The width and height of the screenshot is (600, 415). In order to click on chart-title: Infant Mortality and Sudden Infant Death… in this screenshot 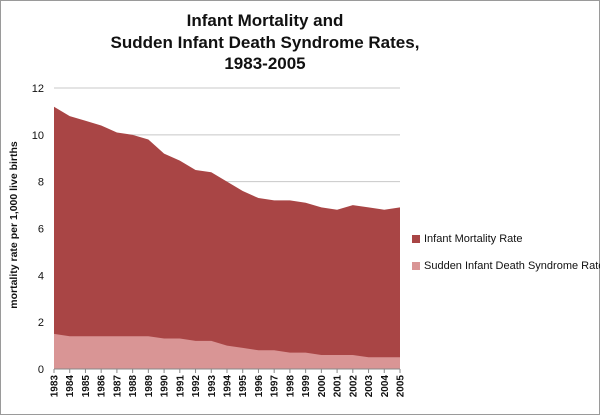, I will do `click(265, 42)`.